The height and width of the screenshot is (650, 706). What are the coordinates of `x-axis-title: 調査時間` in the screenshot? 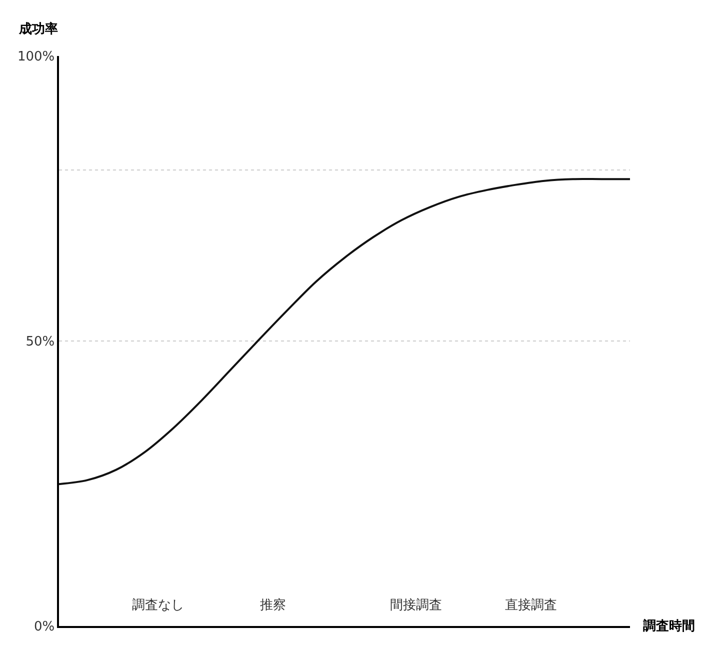 It's located at (669, 626).